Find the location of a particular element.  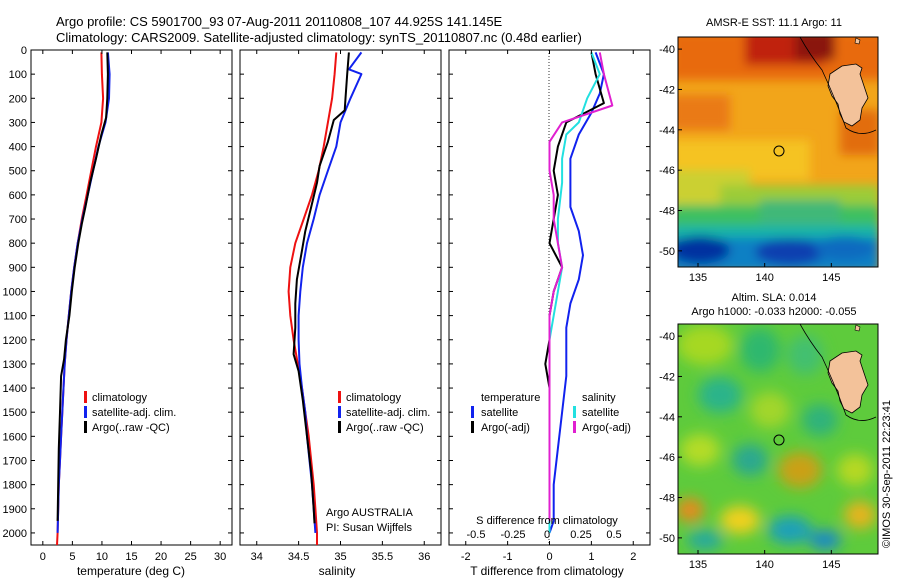

s-difference-tick-label: 0 is located at coordinates (547, 535).